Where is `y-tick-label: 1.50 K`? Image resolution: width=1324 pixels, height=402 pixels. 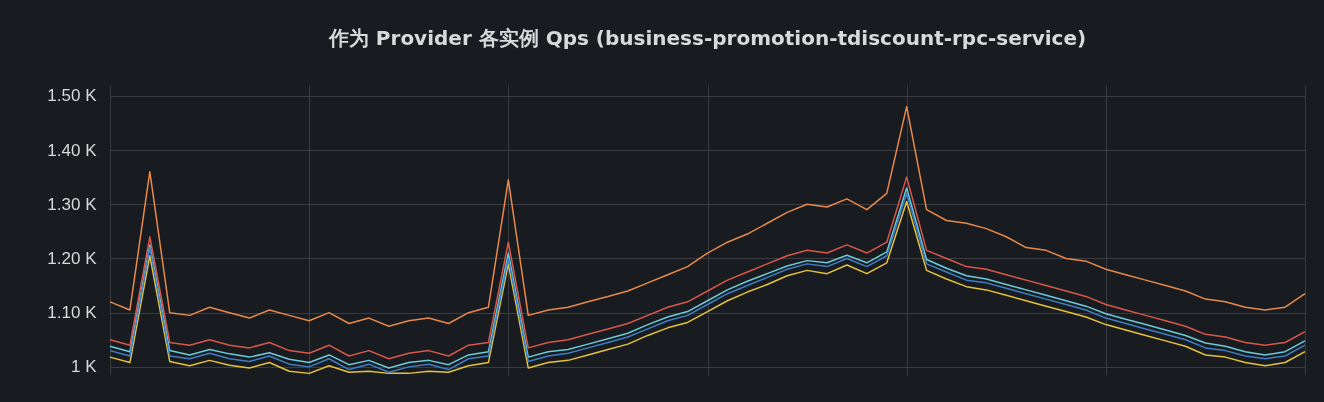 y-tick-label: 1.50 K is located at coordinates (72, 96).